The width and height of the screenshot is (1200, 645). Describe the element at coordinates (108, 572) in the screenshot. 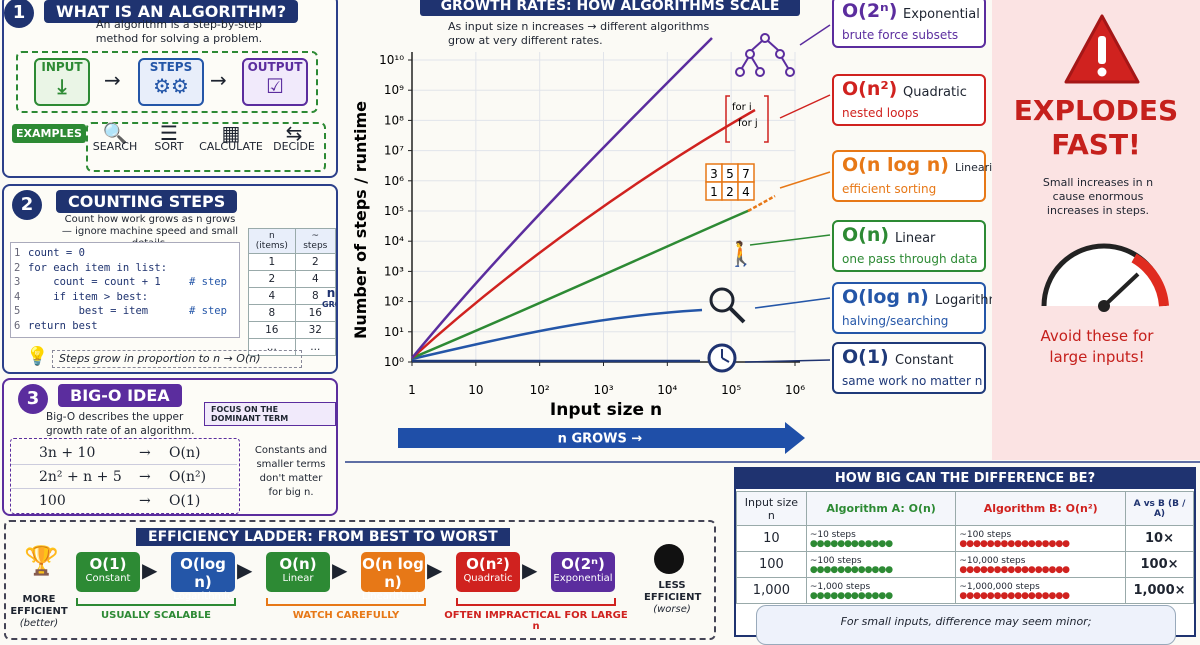

I see `ladder-step: O(1) Constant` at that location.